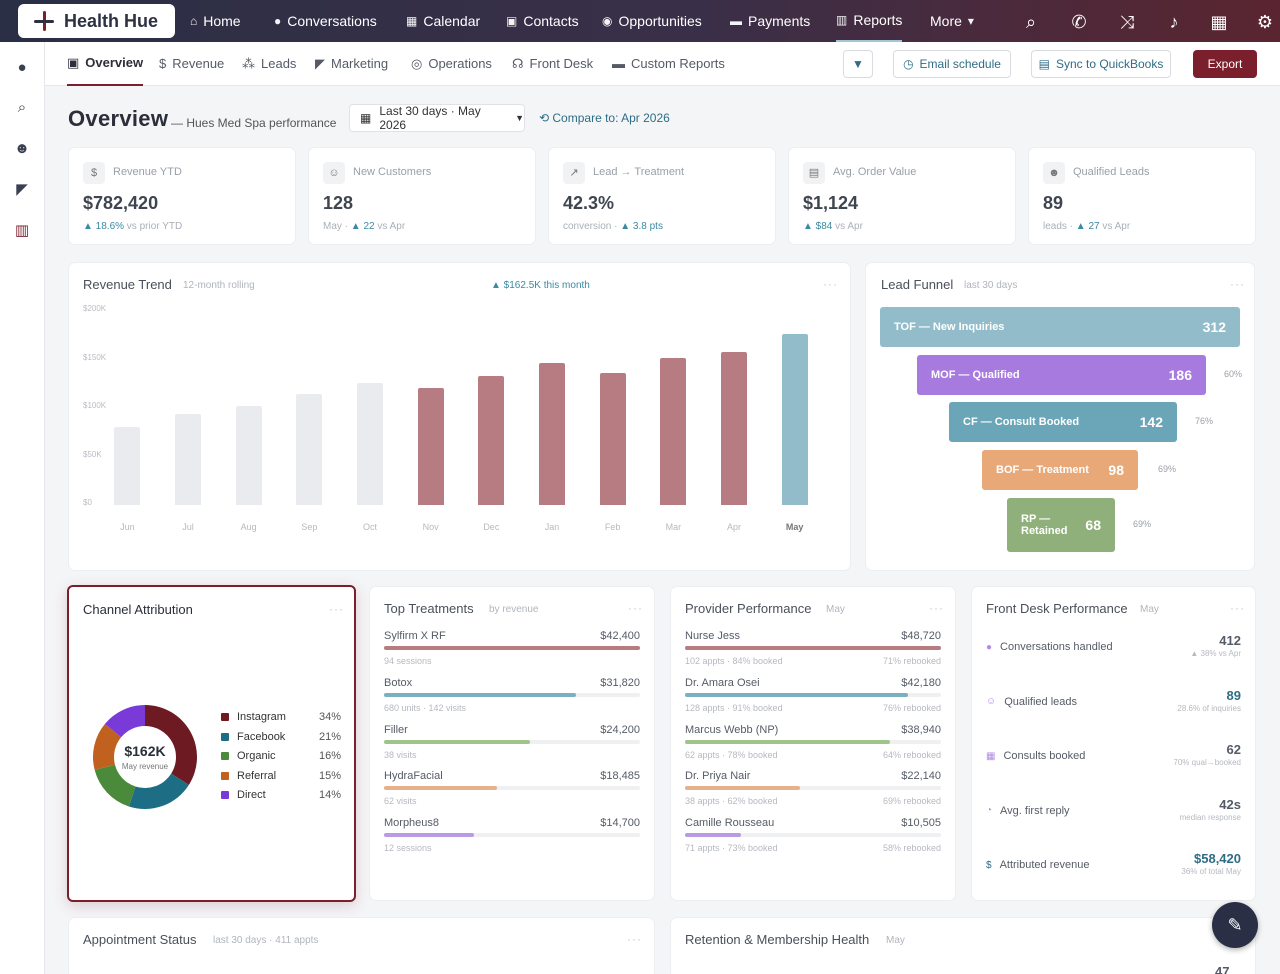 This screenshot has height=974, width=1280. What do you see at coordinates (911, 848) in the screenshot?
I see `row-meta-right: 58% rebooked` at bounding box center [911, 848].